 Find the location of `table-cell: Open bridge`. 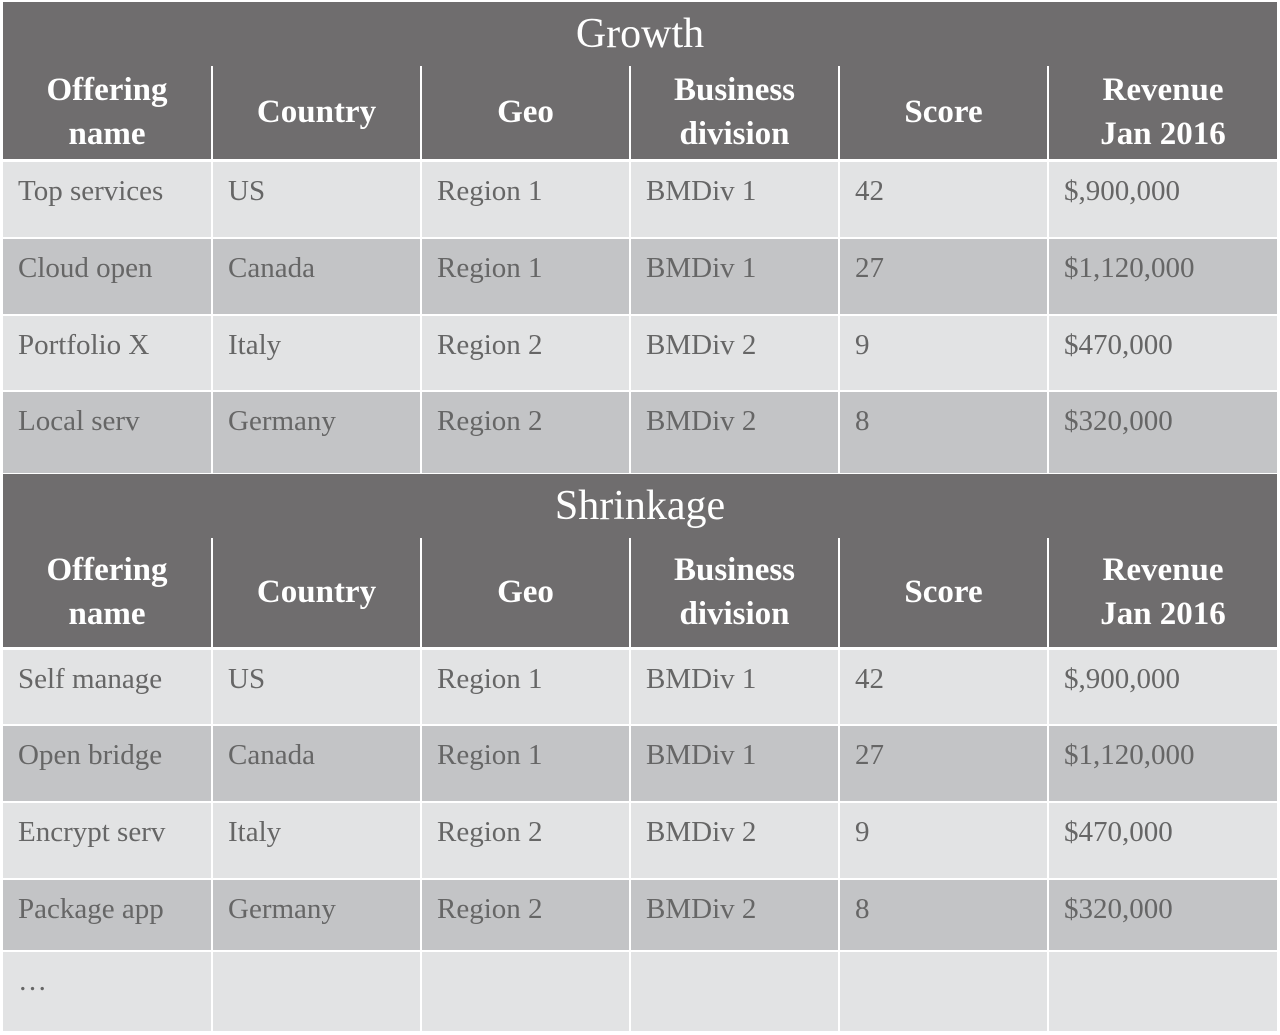

table-cell: Open bridge is located at coordinates (107, 763).